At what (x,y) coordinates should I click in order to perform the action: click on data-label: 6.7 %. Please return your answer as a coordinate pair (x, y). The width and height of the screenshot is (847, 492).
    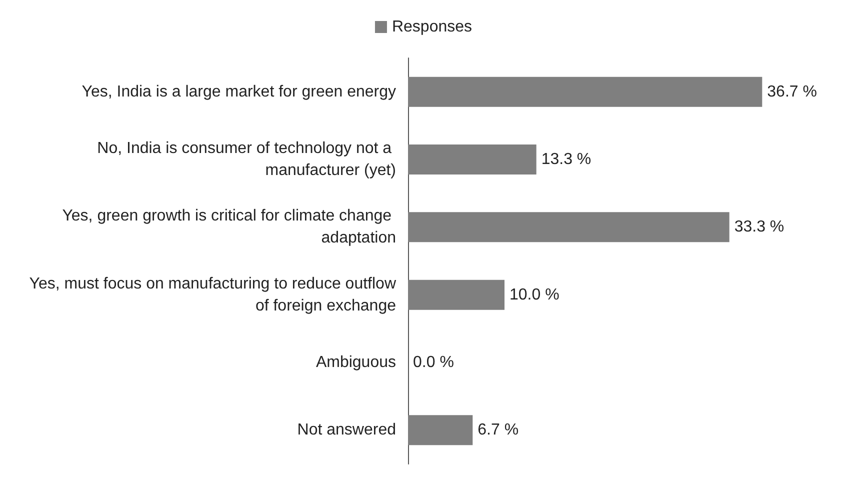
    Looking at the image, I should click on (498, 430).